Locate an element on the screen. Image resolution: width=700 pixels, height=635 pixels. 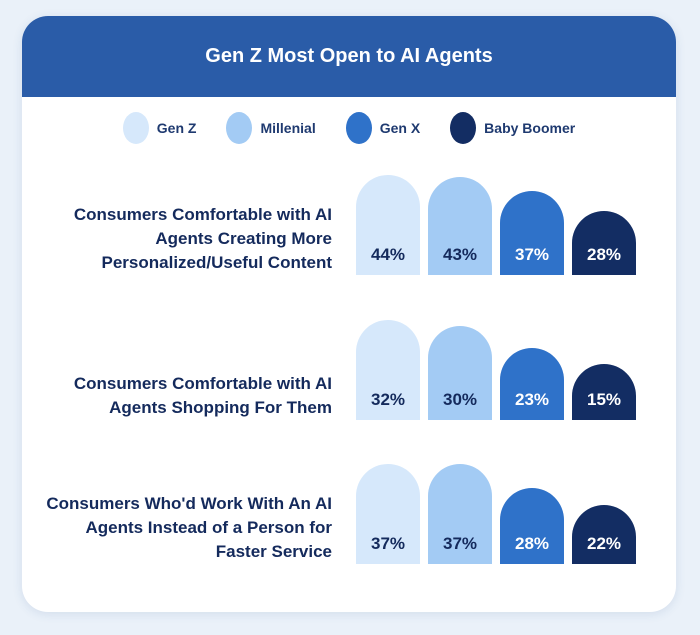
legend-item: Gen Z is located at coordinates (159, 128).